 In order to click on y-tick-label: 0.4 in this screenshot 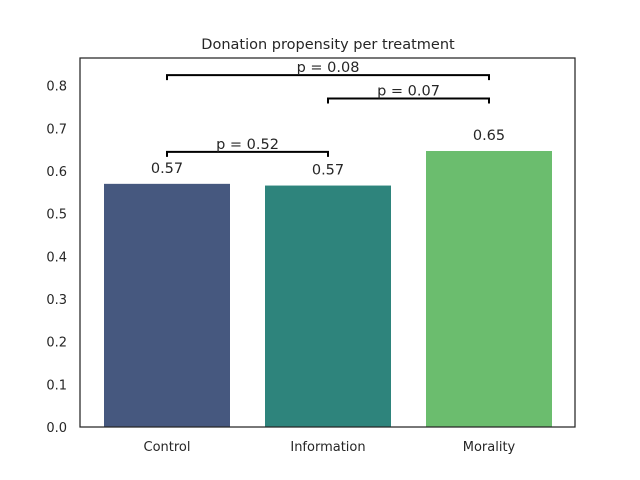, I will do `click(56, 257)`.